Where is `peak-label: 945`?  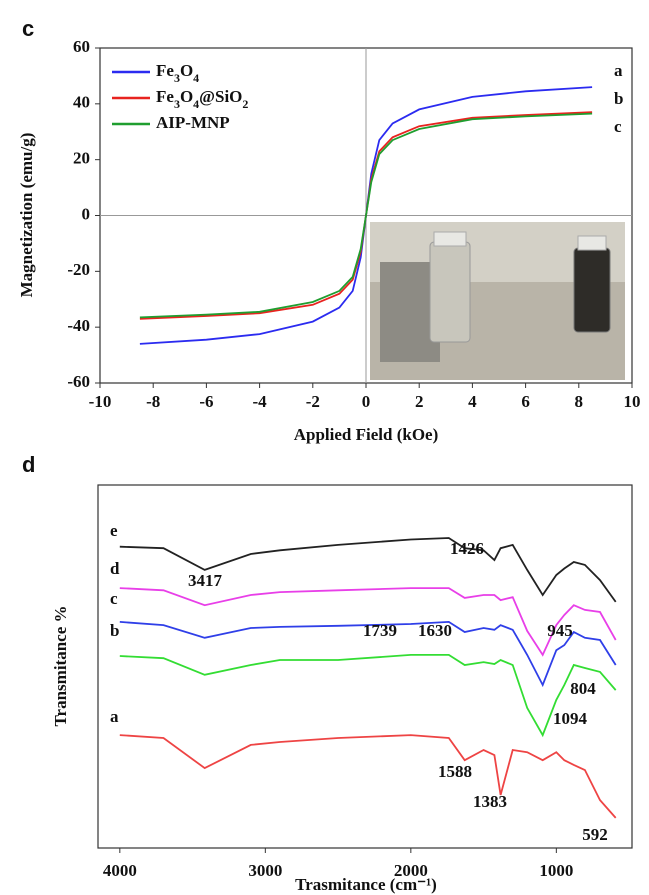
peak-label: 945 is located at coordinates (560, 630).